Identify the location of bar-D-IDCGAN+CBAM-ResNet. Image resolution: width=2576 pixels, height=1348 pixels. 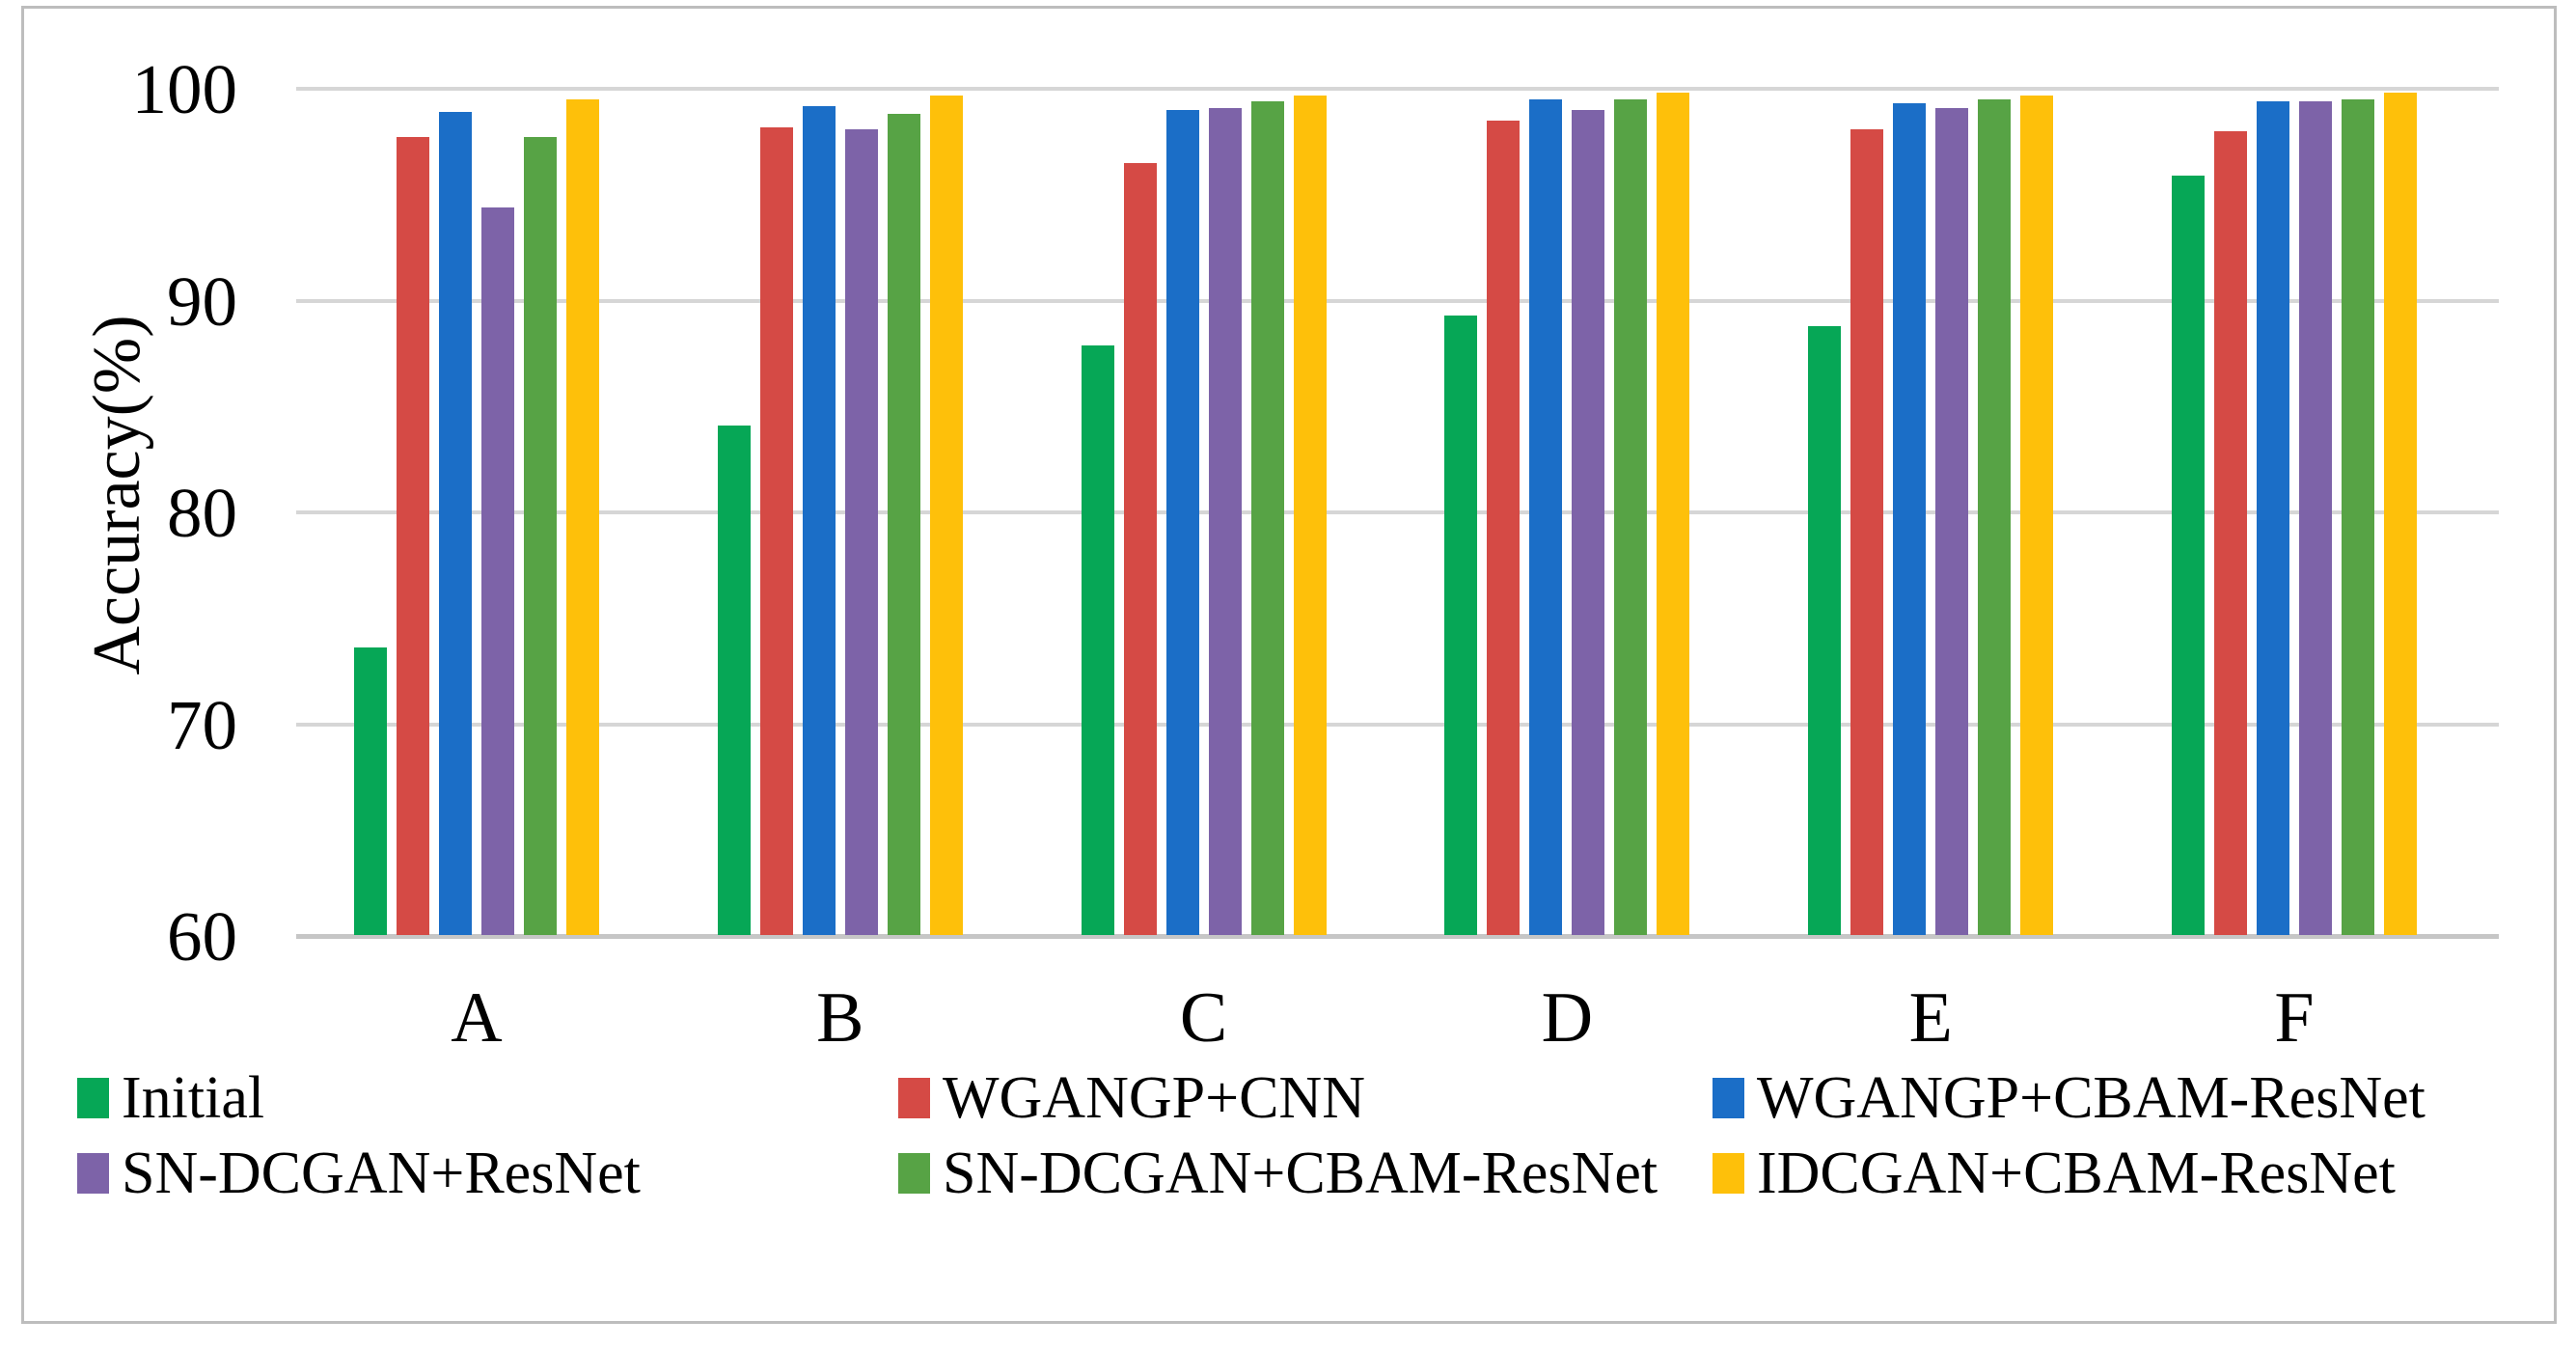
(1674, 514).